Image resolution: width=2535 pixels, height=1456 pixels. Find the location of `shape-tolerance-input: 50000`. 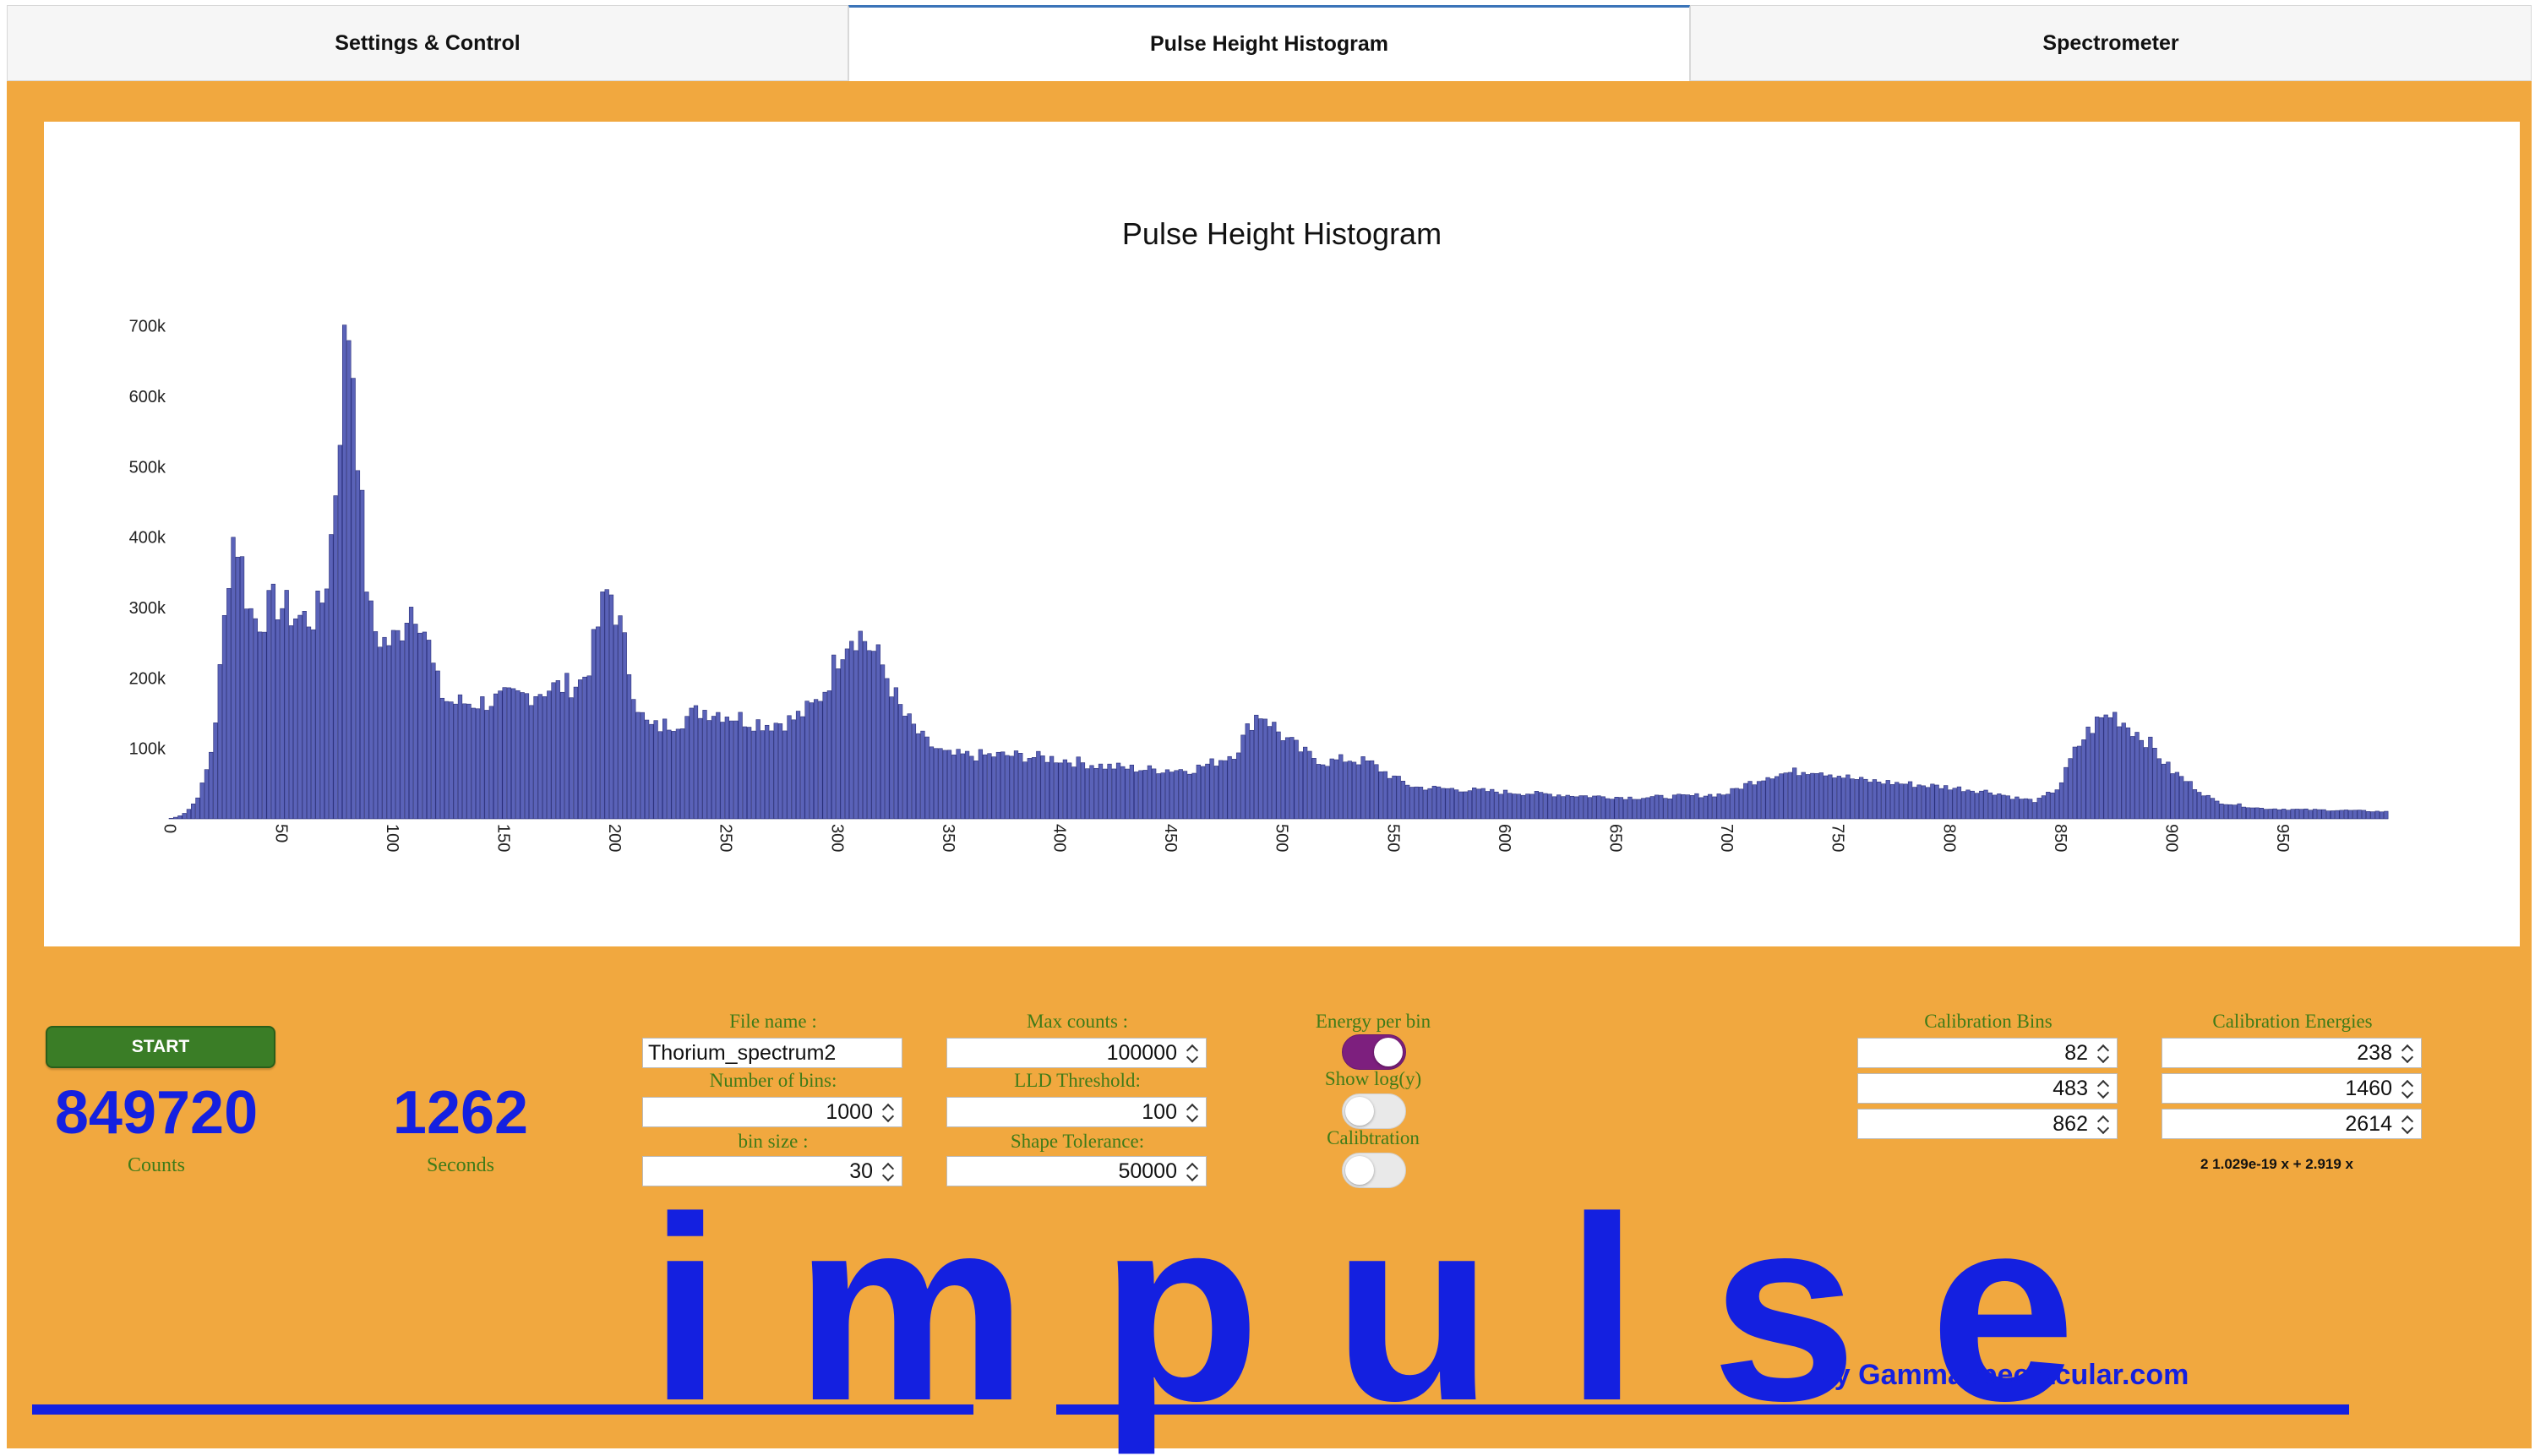

shape-tolerance-input: 50000 is located at coordinates (1076, 1171).